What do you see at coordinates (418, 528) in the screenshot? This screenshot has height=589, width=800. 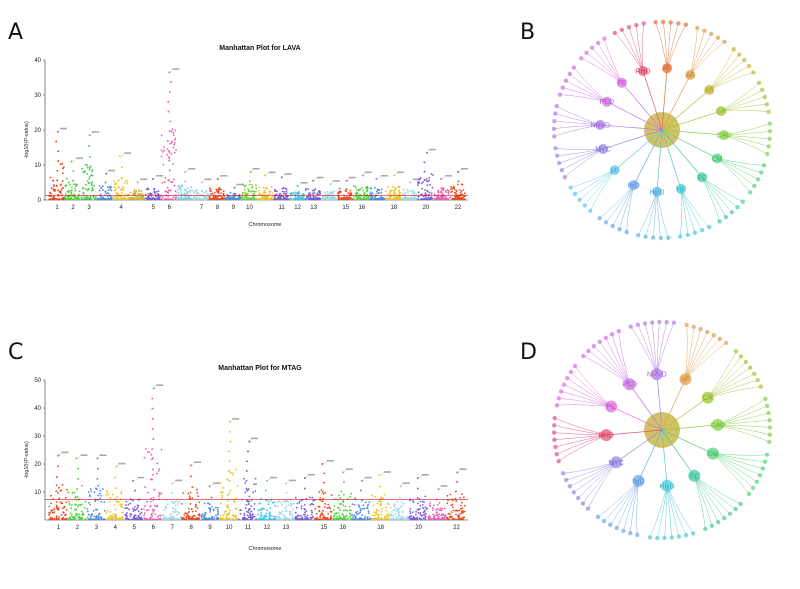 I see `x-tick-label: 20` at bounding box center [418, 528].